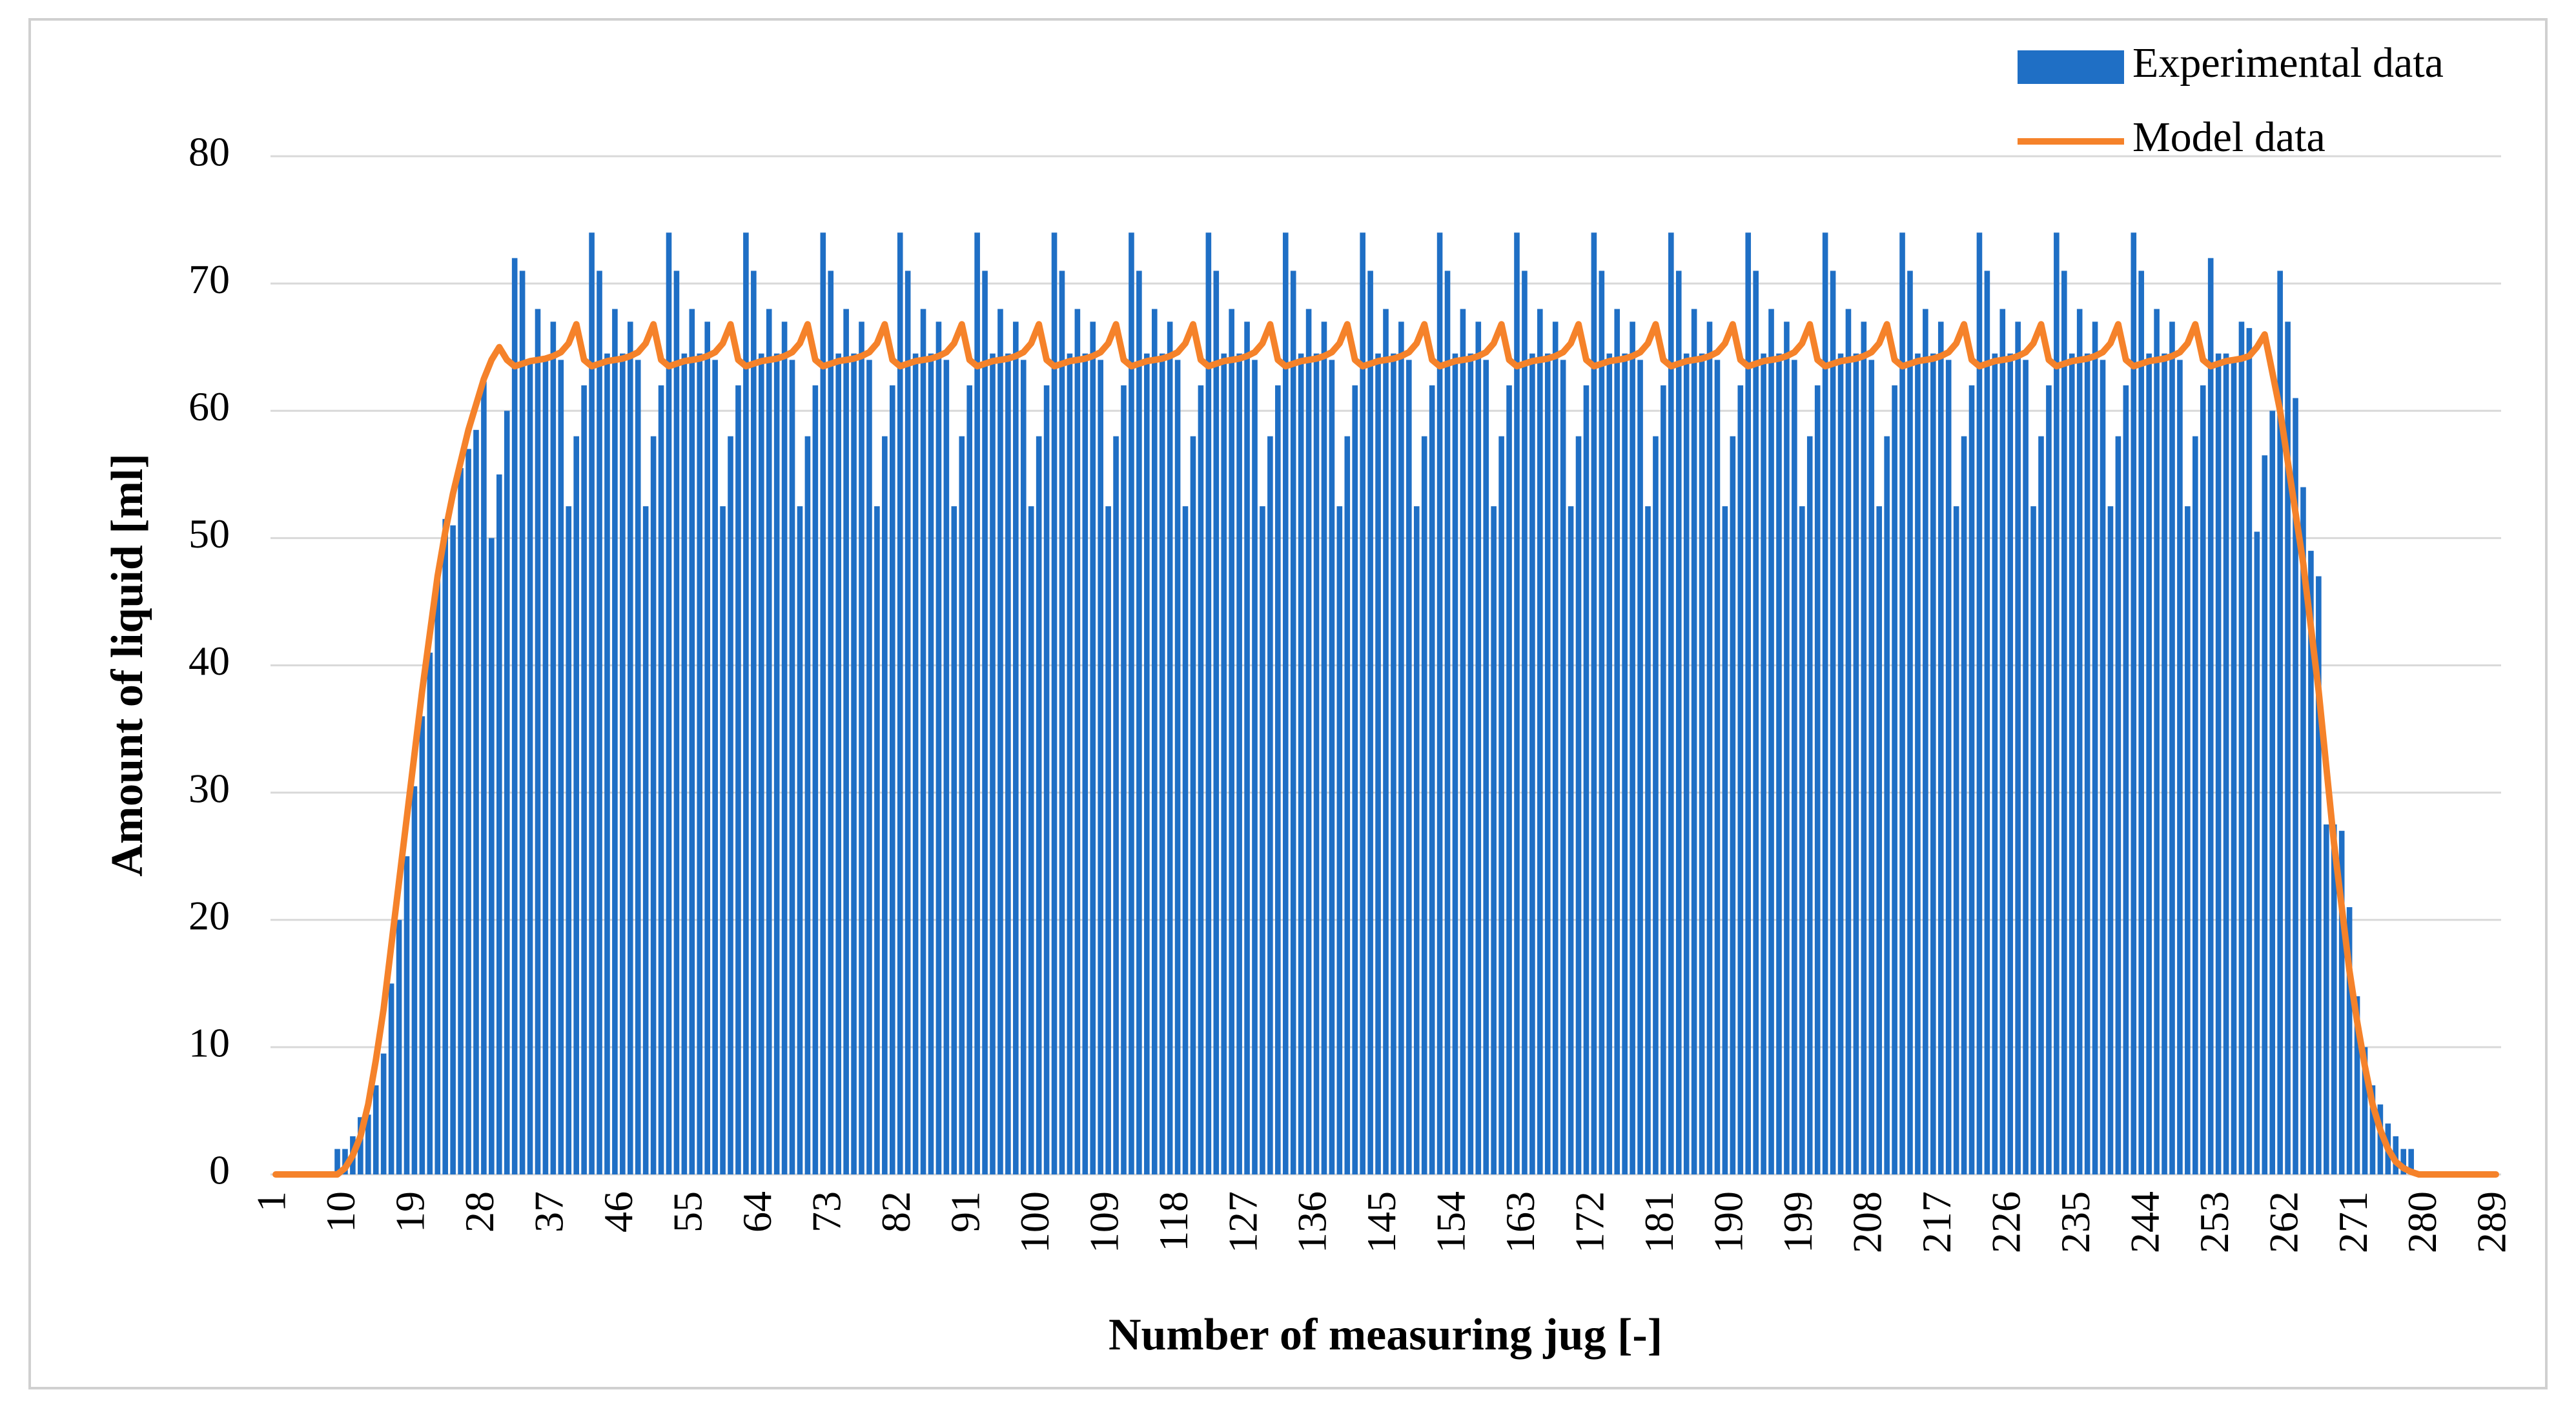 The height and width of the screenshot is (1403, 2576). I want to click on x-tick-label: 289, so click(2492, 1222).